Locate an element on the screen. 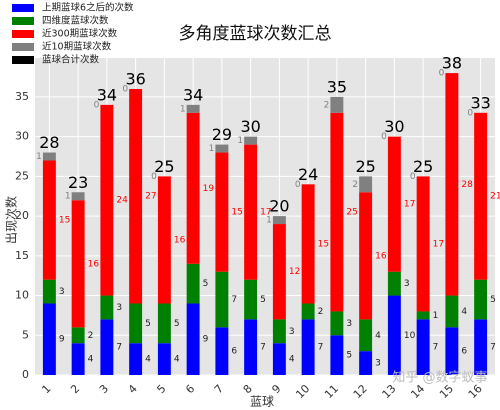  x-tick-label: 1 is located at coordinates (46, 389).